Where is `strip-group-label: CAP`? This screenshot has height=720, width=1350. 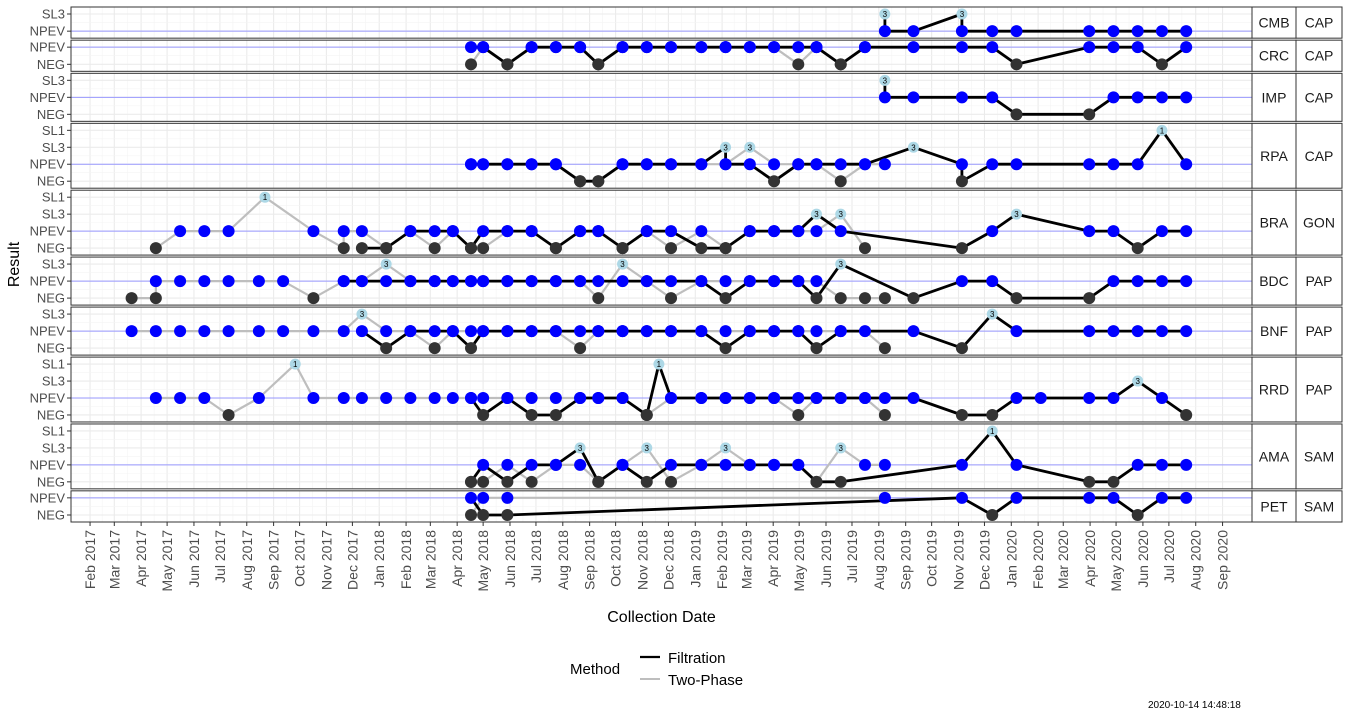 strip-group-label: CAP is located at coordinates (1319, 23).